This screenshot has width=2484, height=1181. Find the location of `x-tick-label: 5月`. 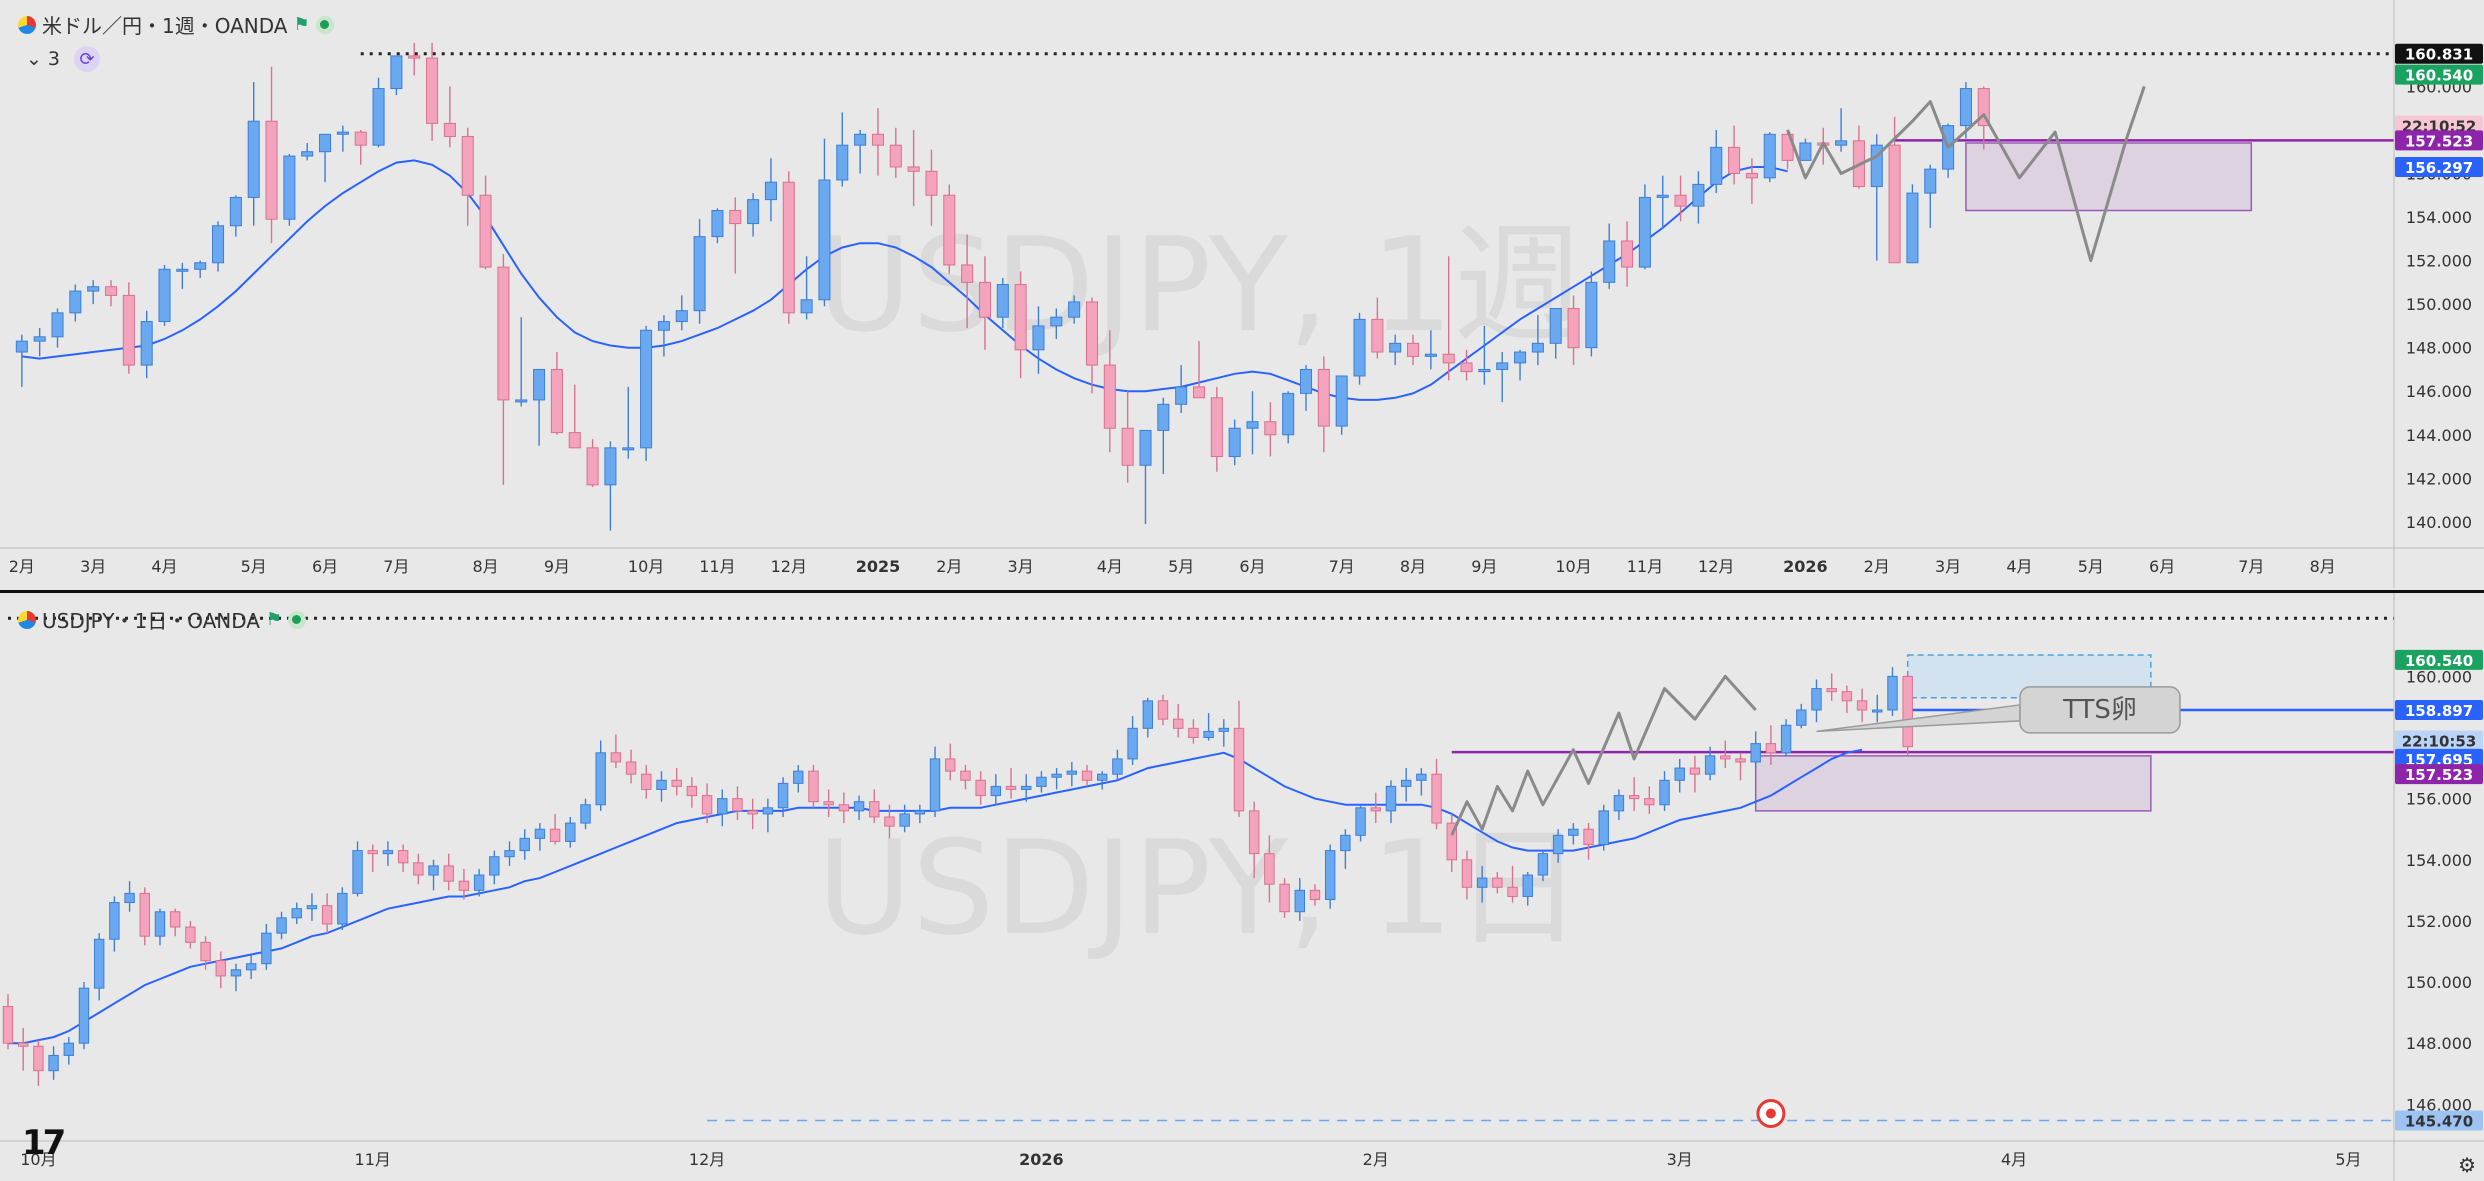

x-tick-label: 5月 is located at coordinates (2091, 566).